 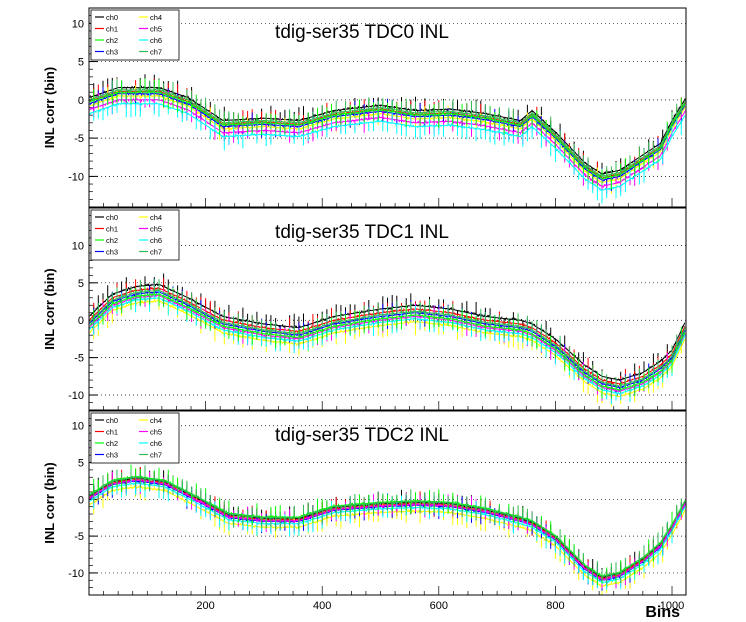 I want to click on x-tick-label: 800, so click(x=555, y=606).